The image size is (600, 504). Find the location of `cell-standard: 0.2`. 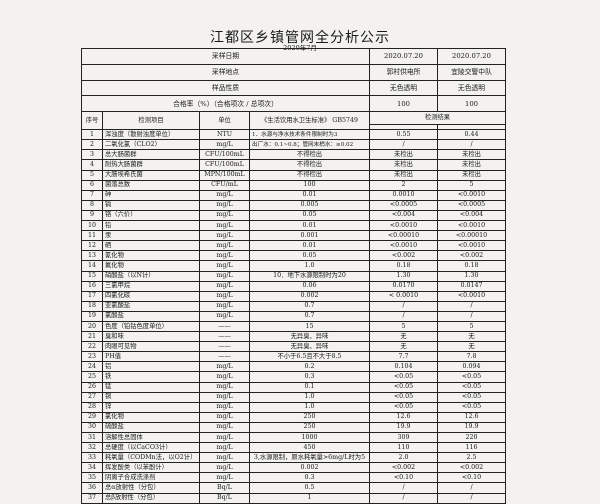

cell-standard: 0.2 is located at coordinates (309, 367).